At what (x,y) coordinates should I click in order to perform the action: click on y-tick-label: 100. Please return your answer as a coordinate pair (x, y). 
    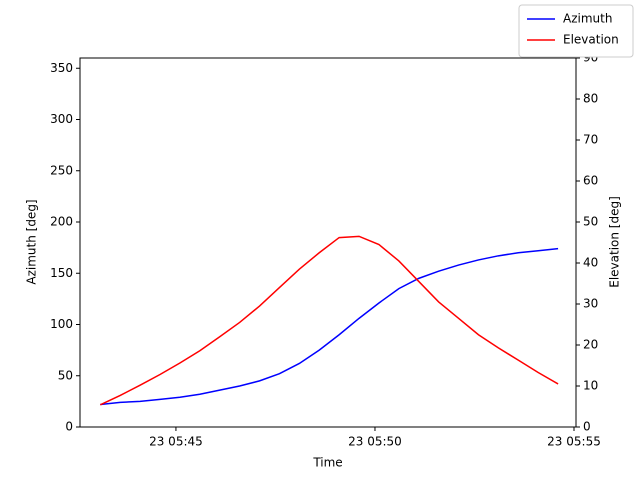
    Looking at the image, I should click on (61, 324).